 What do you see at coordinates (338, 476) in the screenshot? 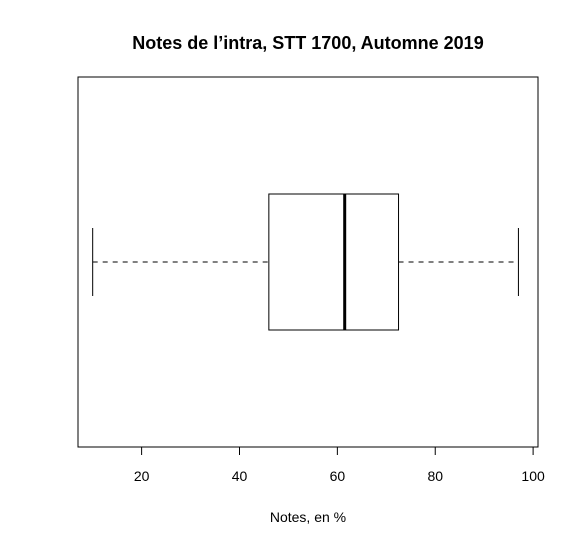
I see `x-tick-label-60: 60` at bounding box center [338, 476].